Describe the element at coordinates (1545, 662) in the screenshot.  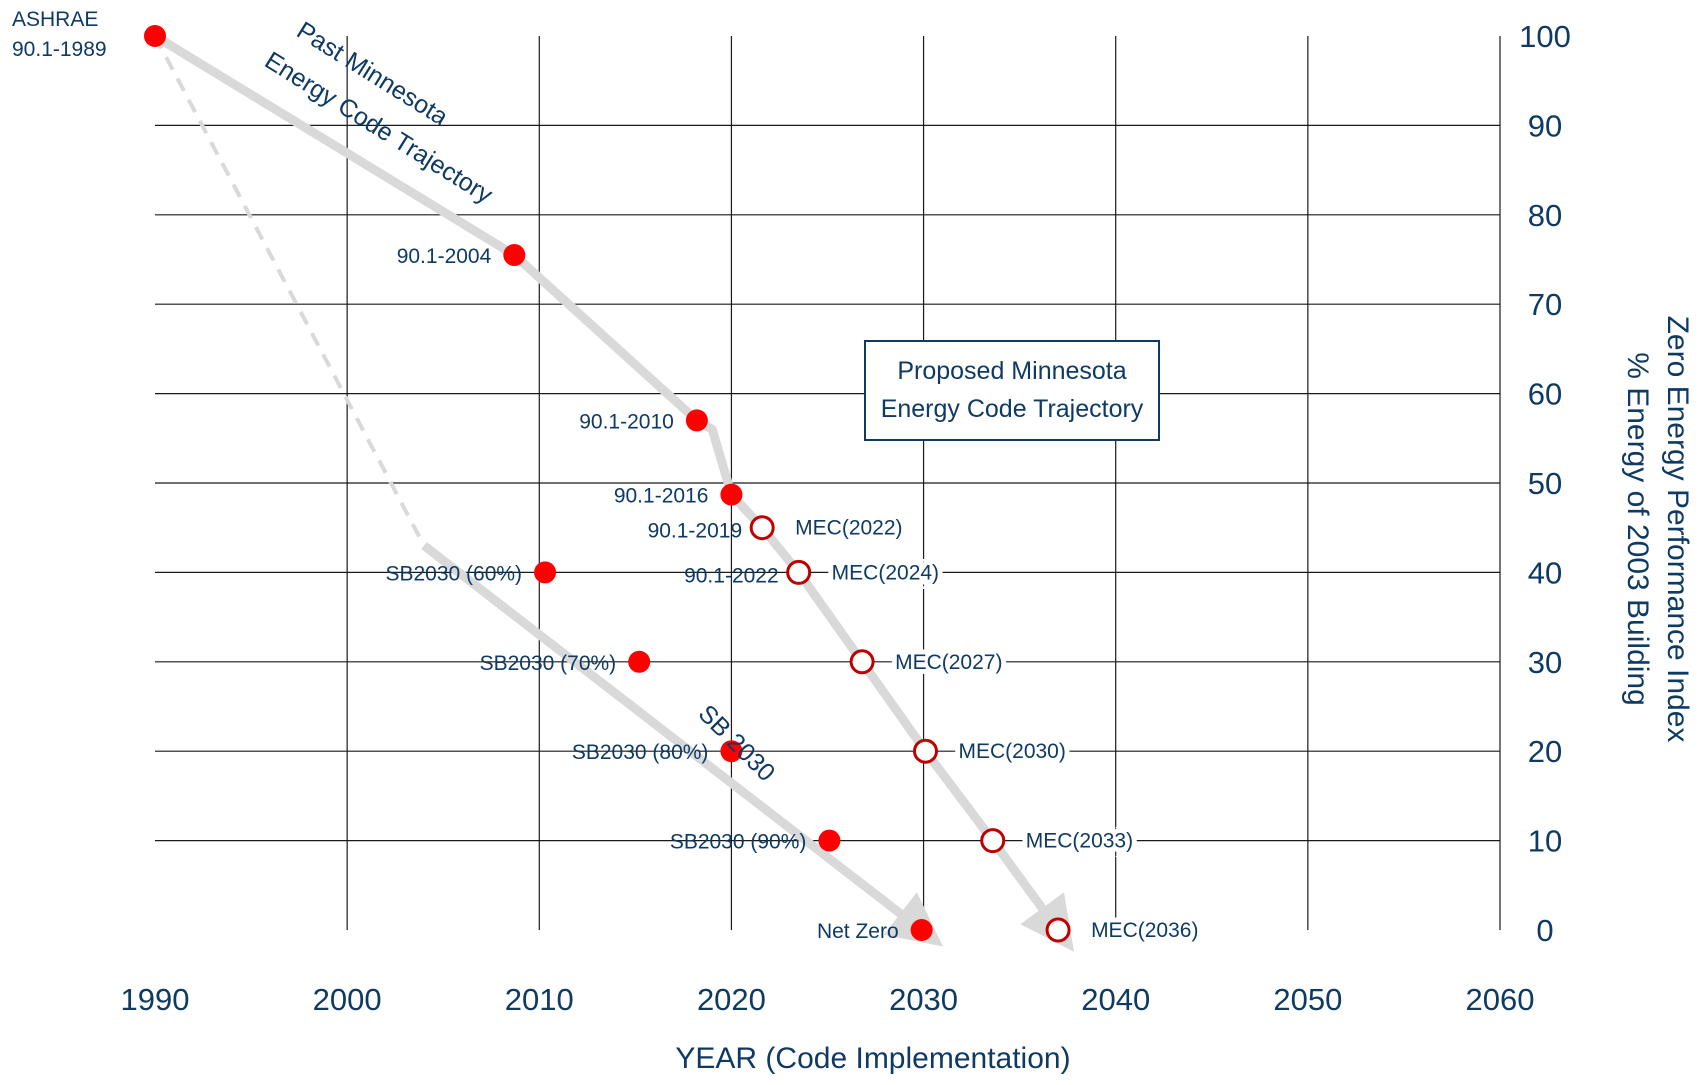
I see `y-tick-label: 30` at that location.